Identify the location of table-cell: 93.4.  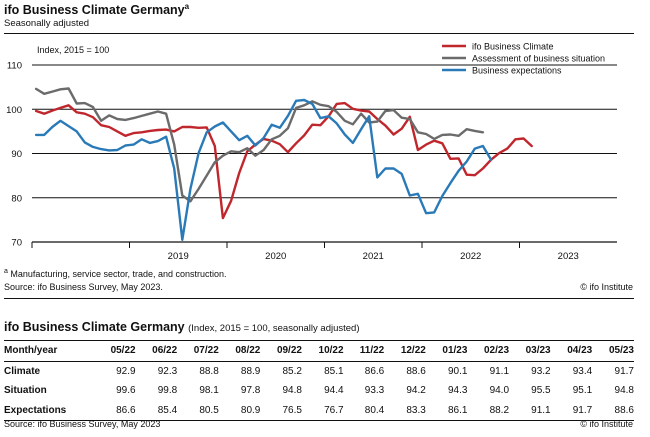
(582, 371).